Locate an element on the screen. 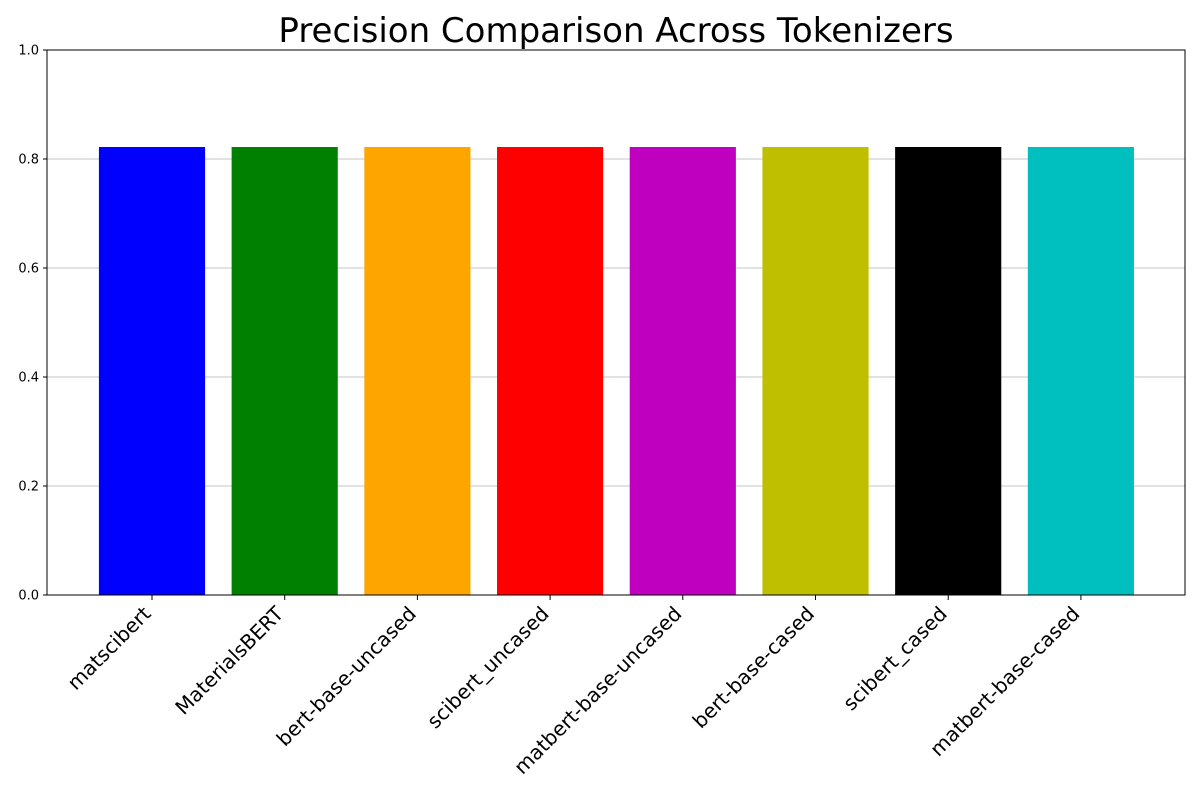 The width and height of the screenshot is (1200, 800). y-tick-label: 0.6 is located at coordinates (28, 269).